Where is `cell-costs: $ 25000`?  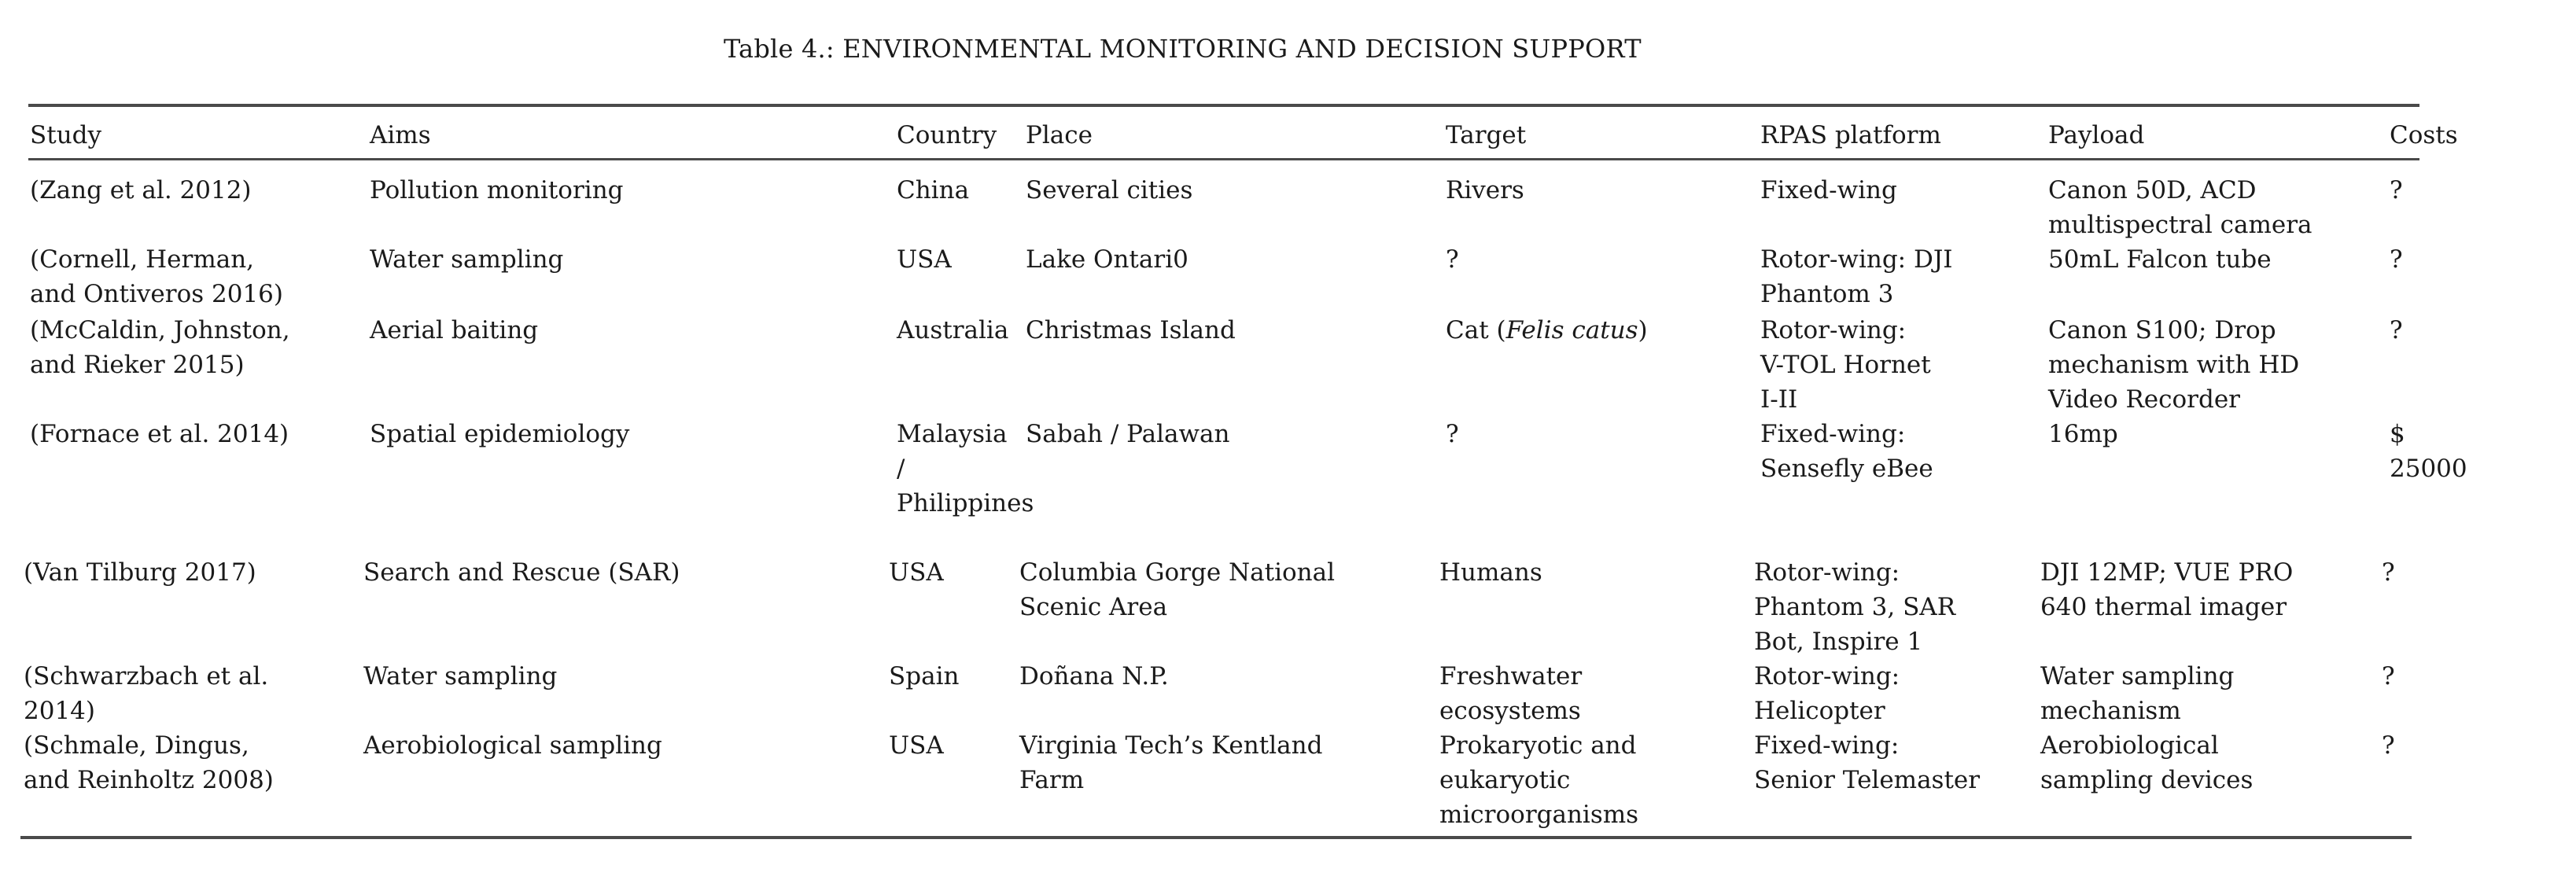 cell-costs: $ 25000 is located at coordinates (2428, 451).